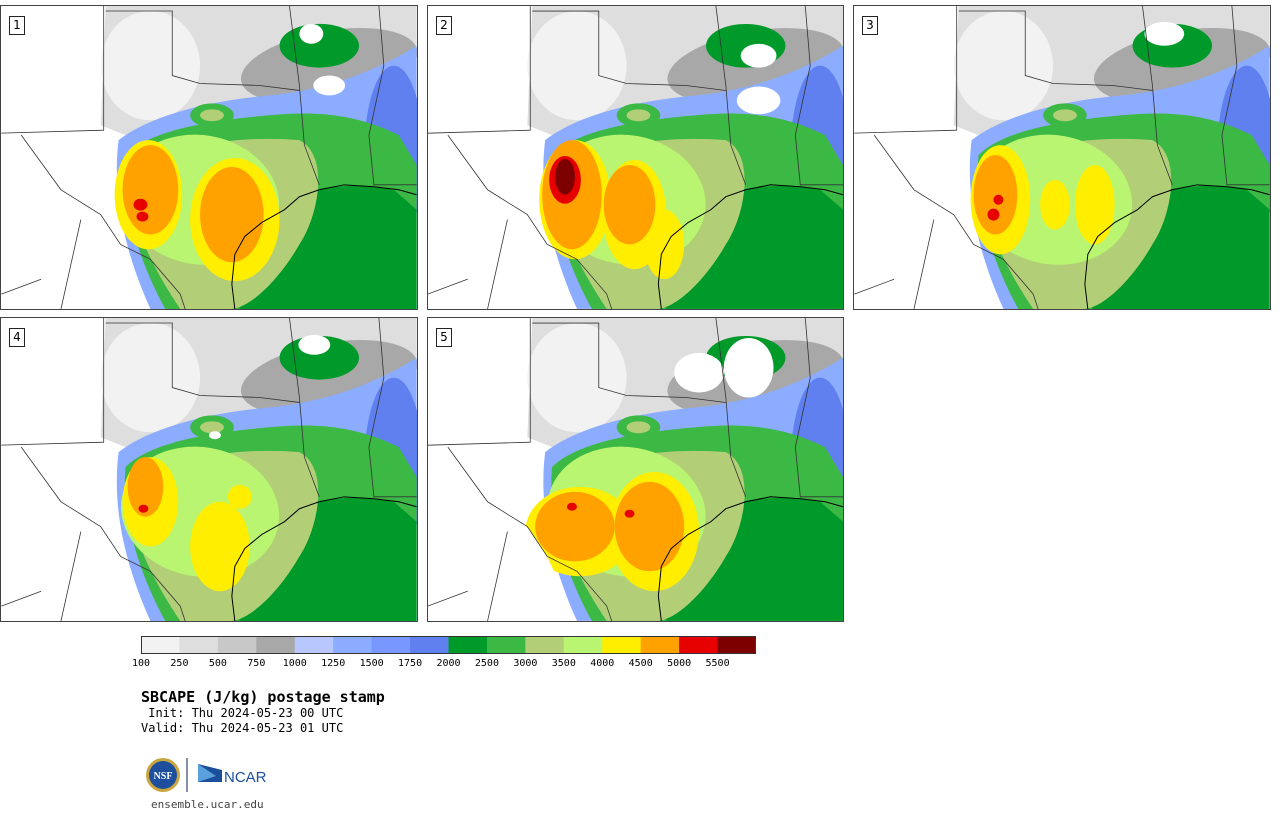  I want to click on colorbar-tick-label: 100, so click(141, 663).